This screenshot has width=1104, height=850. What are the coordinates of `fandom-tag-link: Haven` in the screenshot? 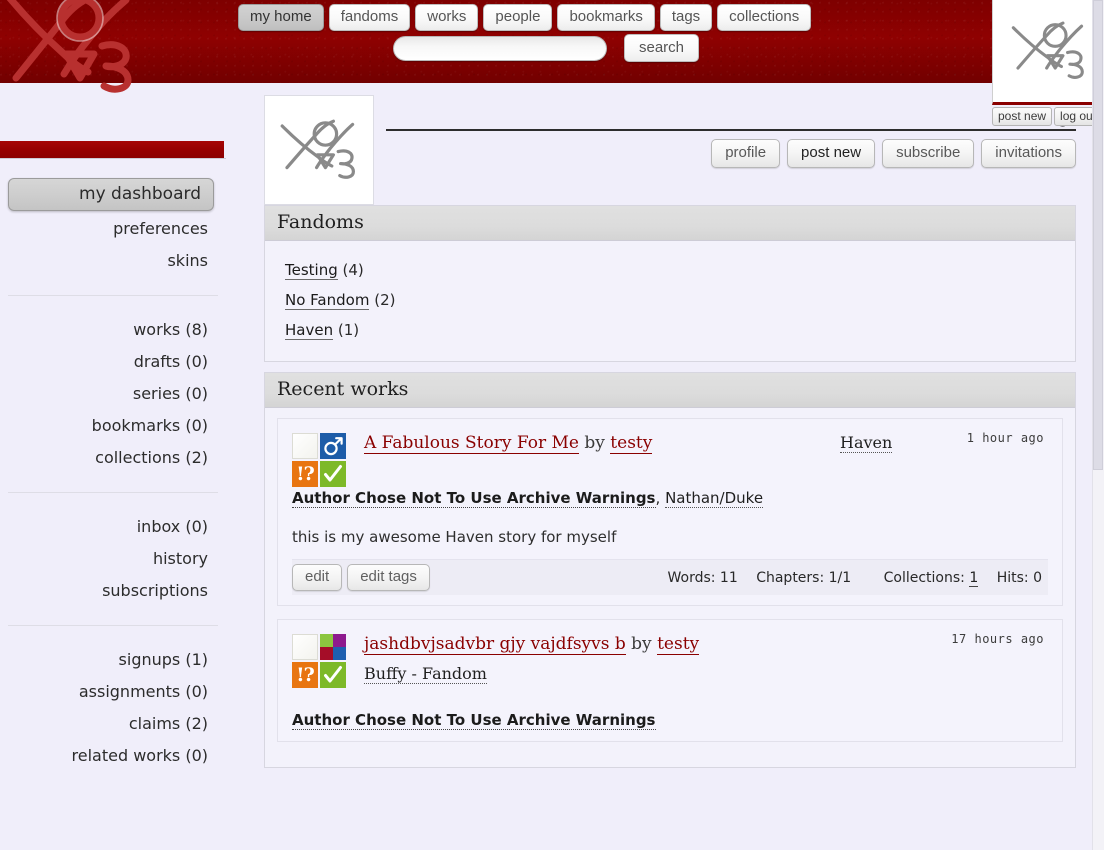 It's located at (866, 443).